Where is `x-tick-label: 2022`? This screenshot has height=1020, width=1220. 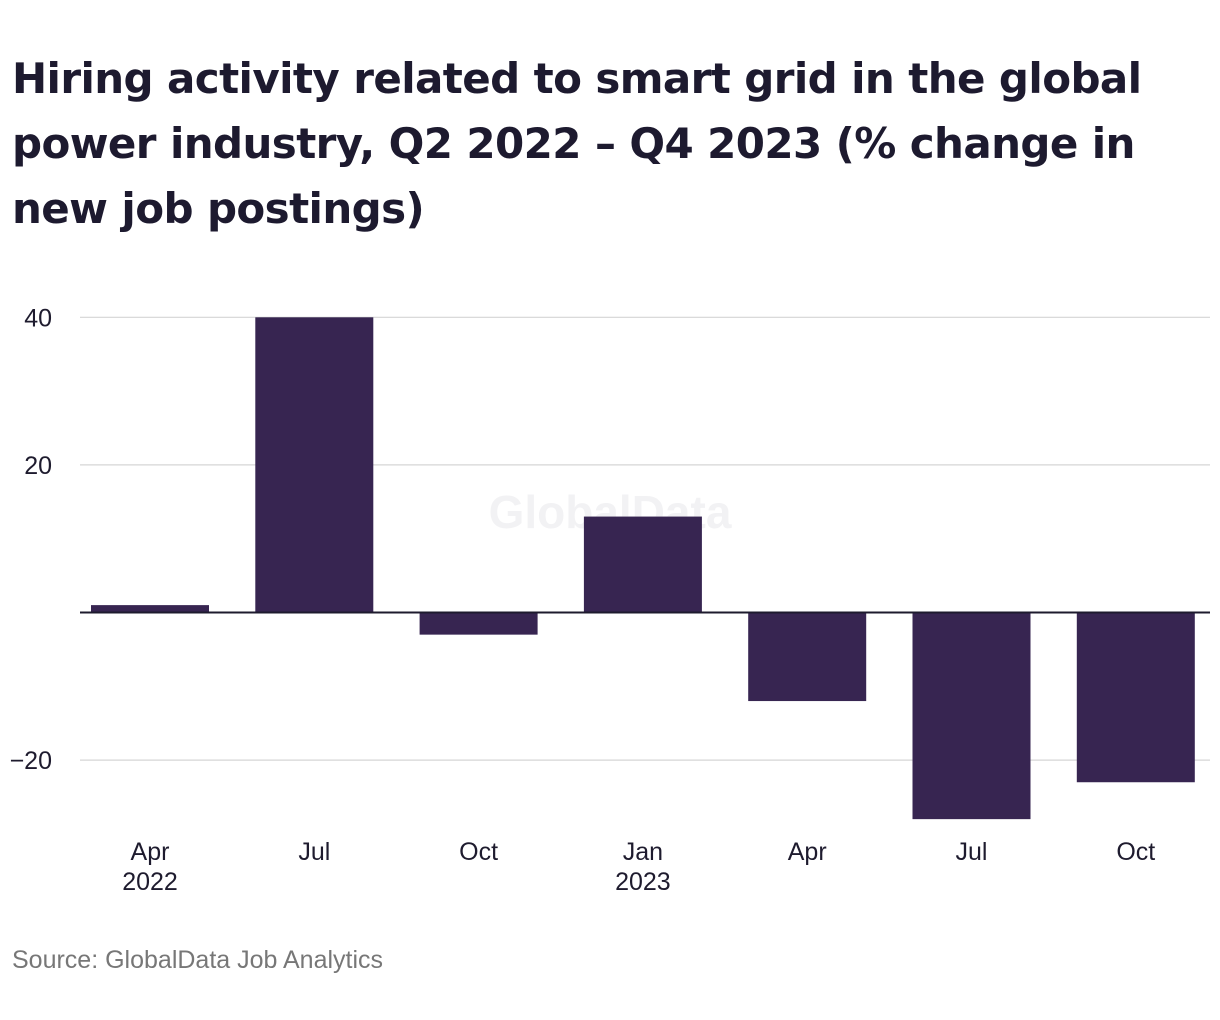 x-tick-label: 2022 is located at coordinates (150, 882).